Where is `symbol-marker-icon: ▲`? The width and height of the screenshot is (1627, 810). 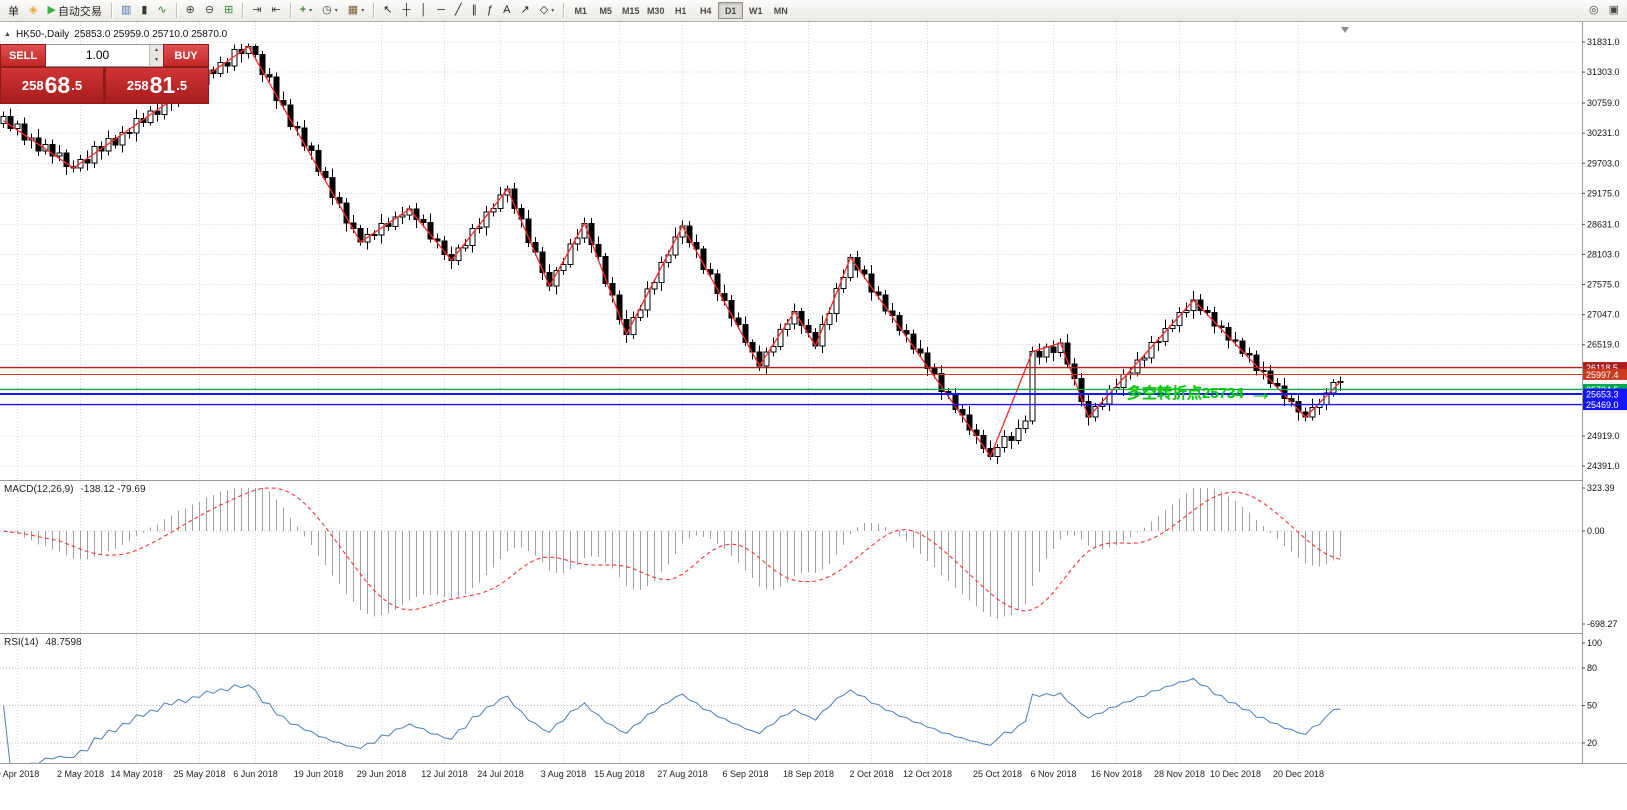 symbol-marker-icon: ▲ is located at coordinates (7, 34).